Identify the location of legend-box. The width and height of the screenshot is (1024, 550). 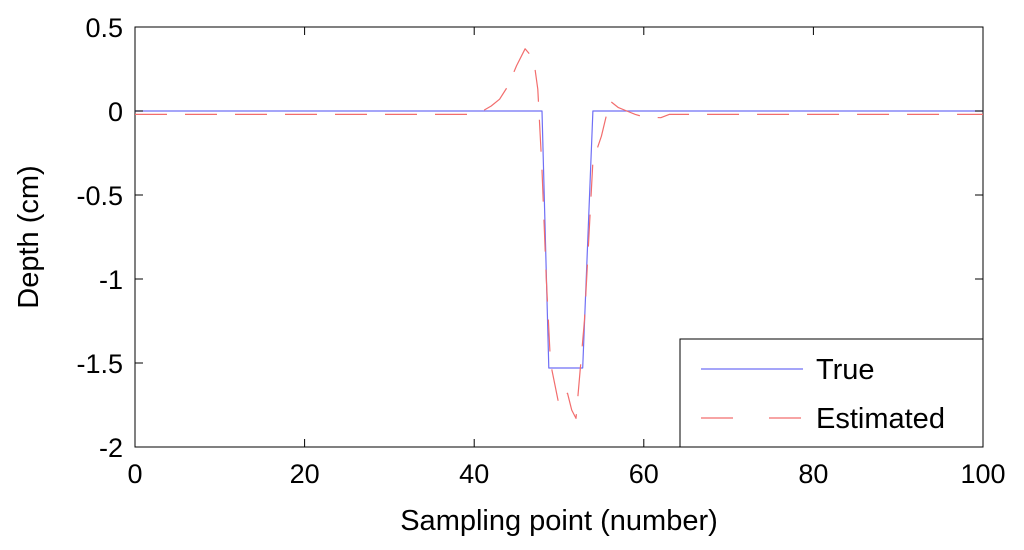
(831, 393).